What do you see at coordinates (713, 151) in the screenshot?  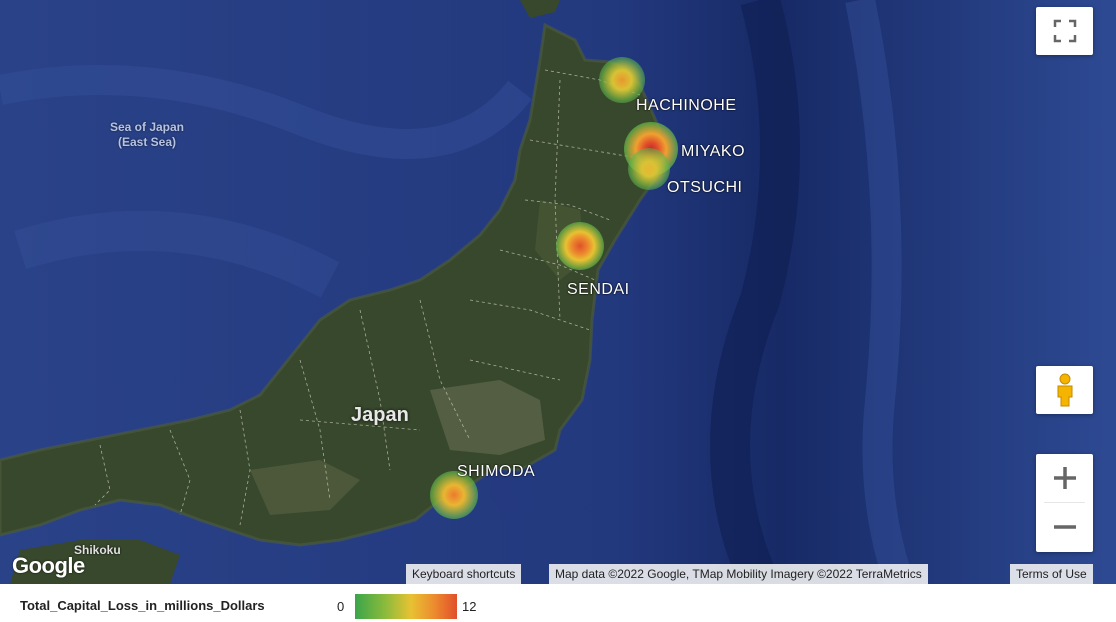 I see `city-label-miyako: MIYAKO` at bounding box center [713, 151].